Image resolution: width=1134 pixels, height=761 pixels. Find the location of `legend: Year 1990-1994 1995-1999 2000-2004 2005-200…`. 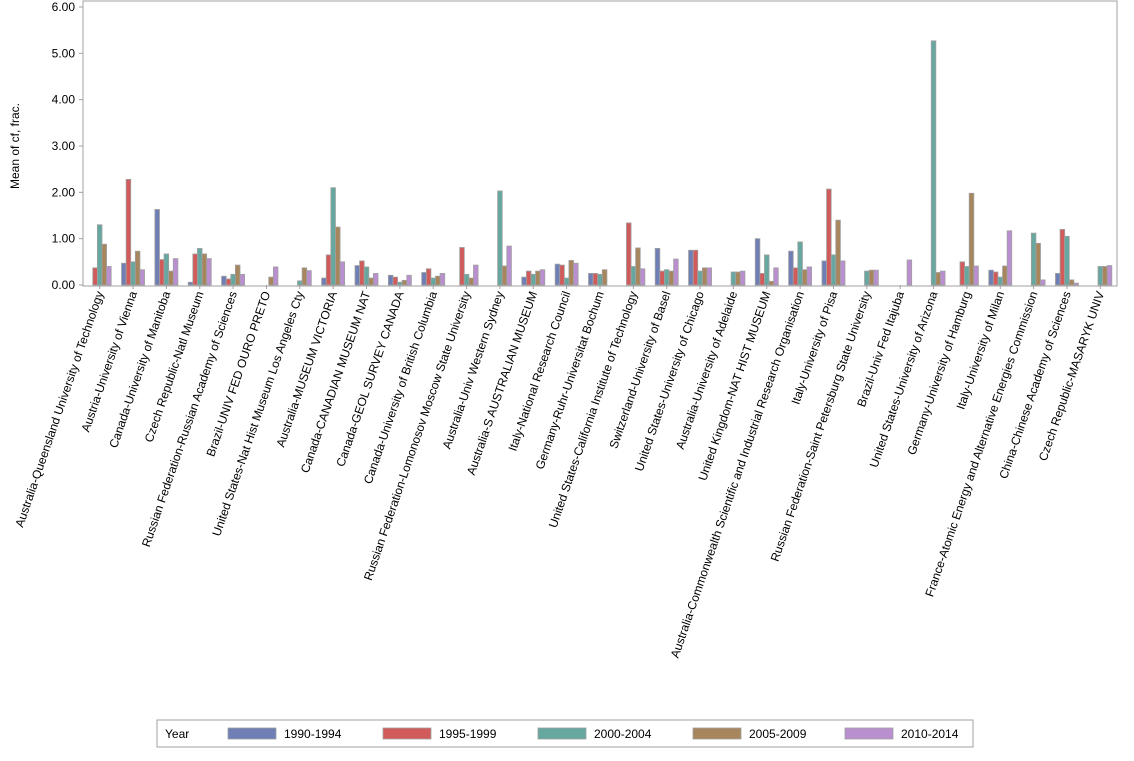

legend: Year 1990-1994 1995-1999 2000-2004 2005-200… is located at coordinates (565, 733).